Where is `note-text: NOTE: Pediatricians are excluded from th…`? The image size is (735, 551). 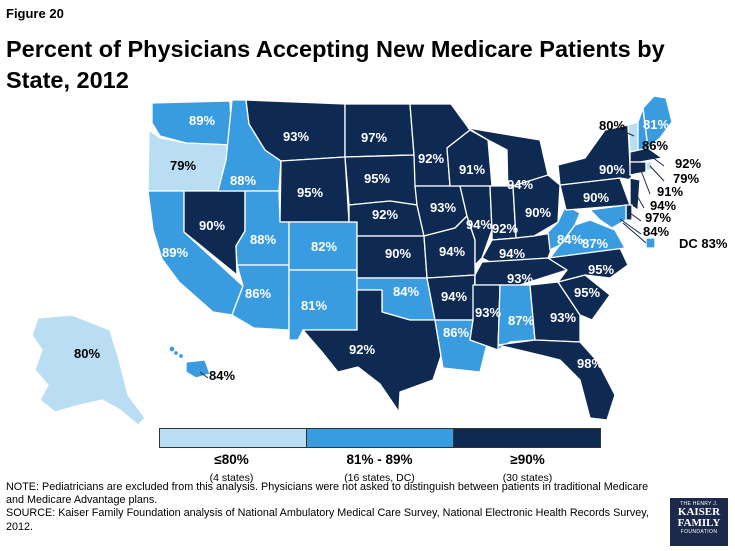
note-text: NOTE: Pediatricians are excluded from th… is located at coordinates (327, 494).